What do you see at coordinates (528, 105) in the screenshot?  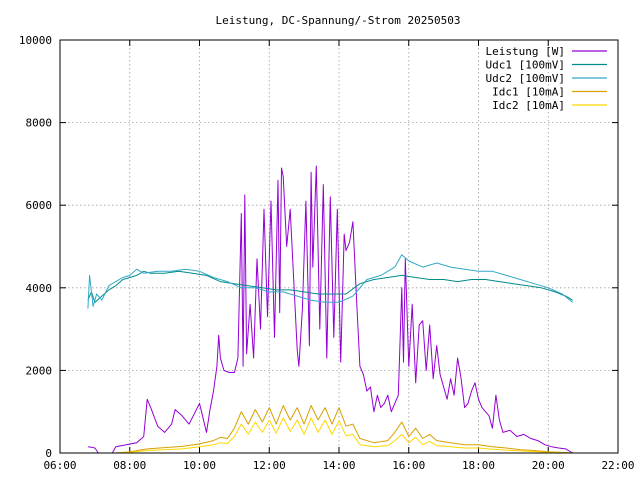 I see `legend-label: Idc2 [10mA]` at bounding box center [528, 105].